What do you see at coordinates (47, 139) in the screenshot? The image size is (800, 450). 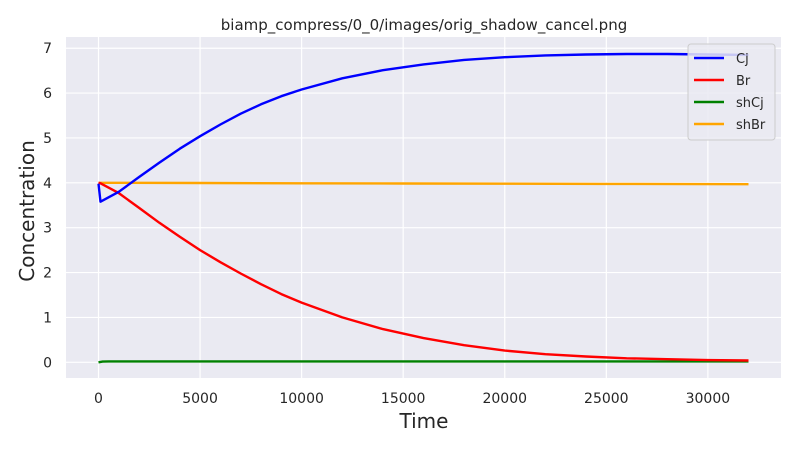 I see `y-tick-label: 5` at bounding box center [47, 139].